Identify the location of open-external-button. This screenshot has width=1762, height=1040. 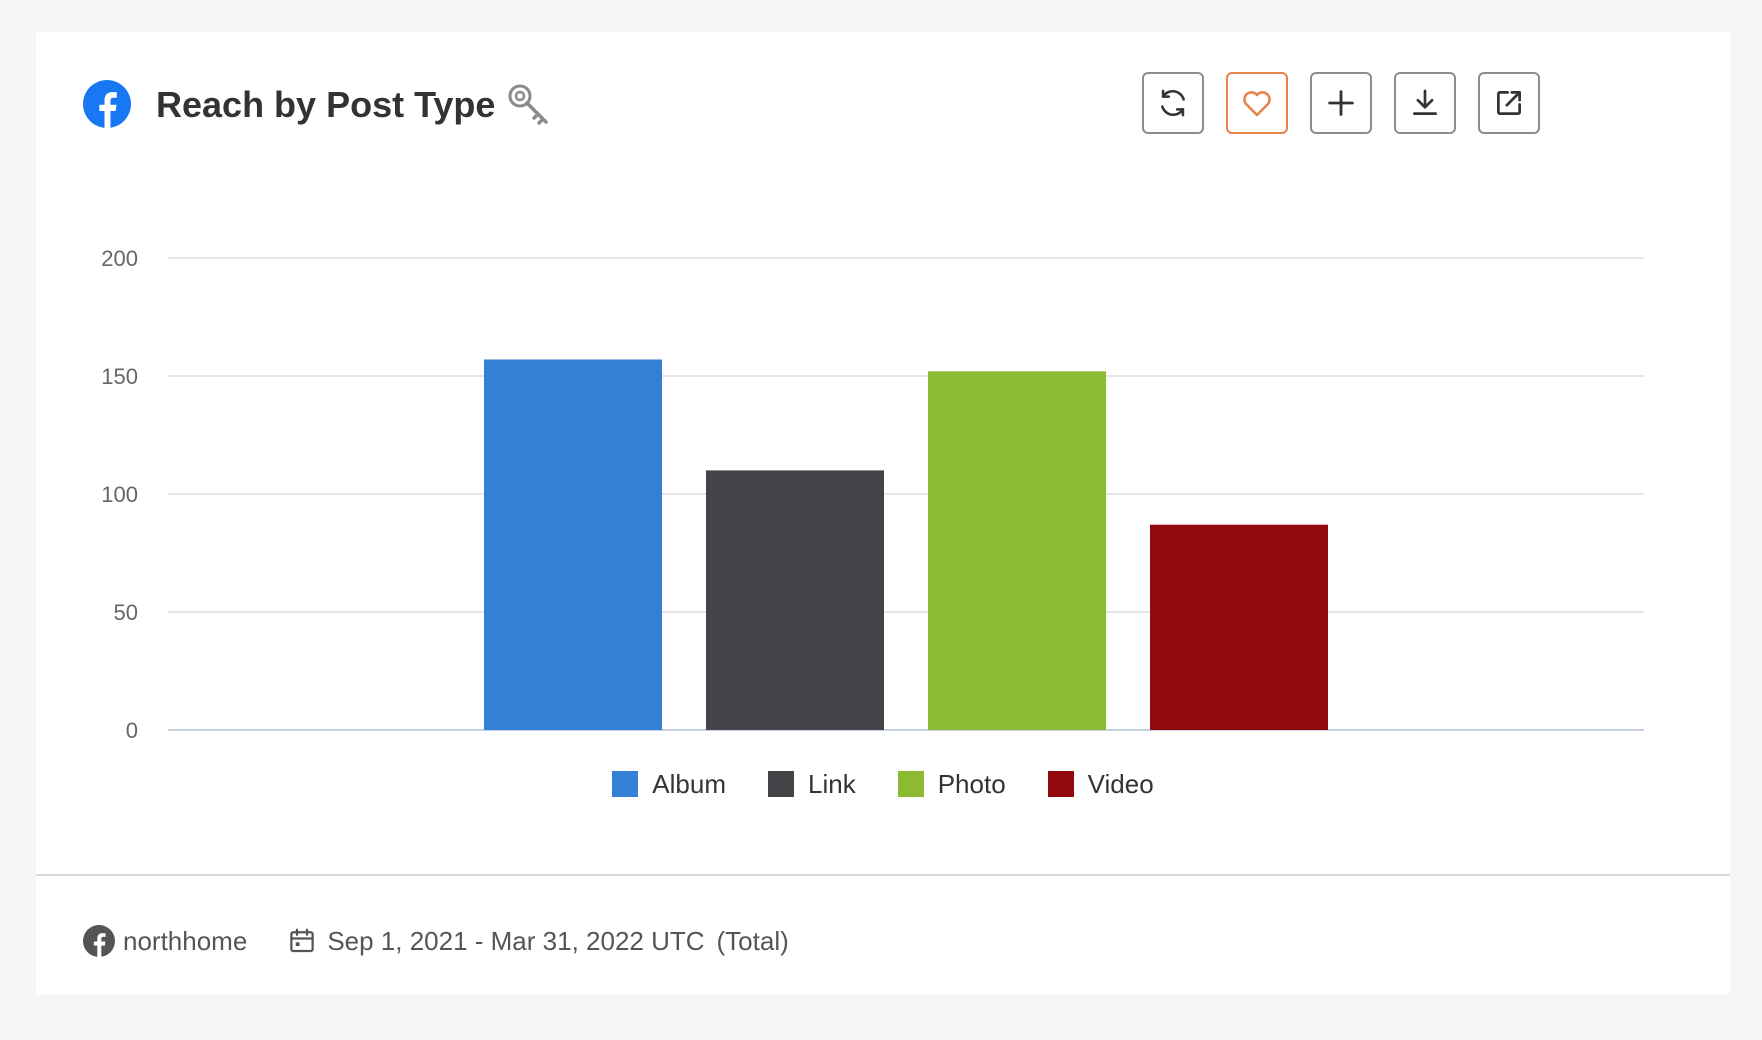
(1509, 103).